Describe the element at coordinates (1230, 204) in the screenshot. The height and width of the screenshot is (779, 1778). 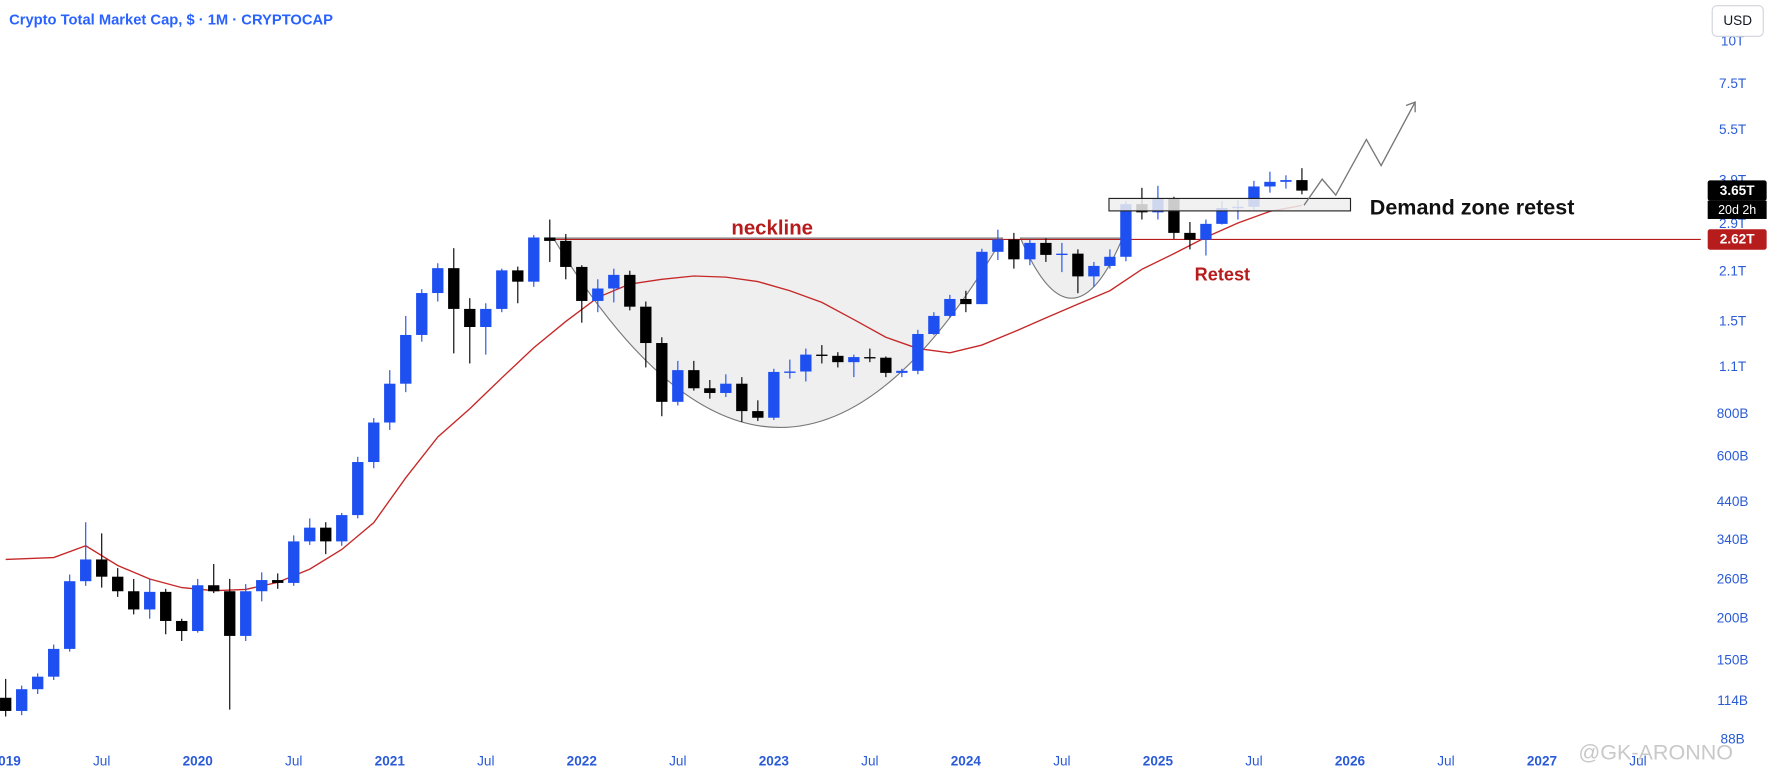
I see `demand-zone` at that location.